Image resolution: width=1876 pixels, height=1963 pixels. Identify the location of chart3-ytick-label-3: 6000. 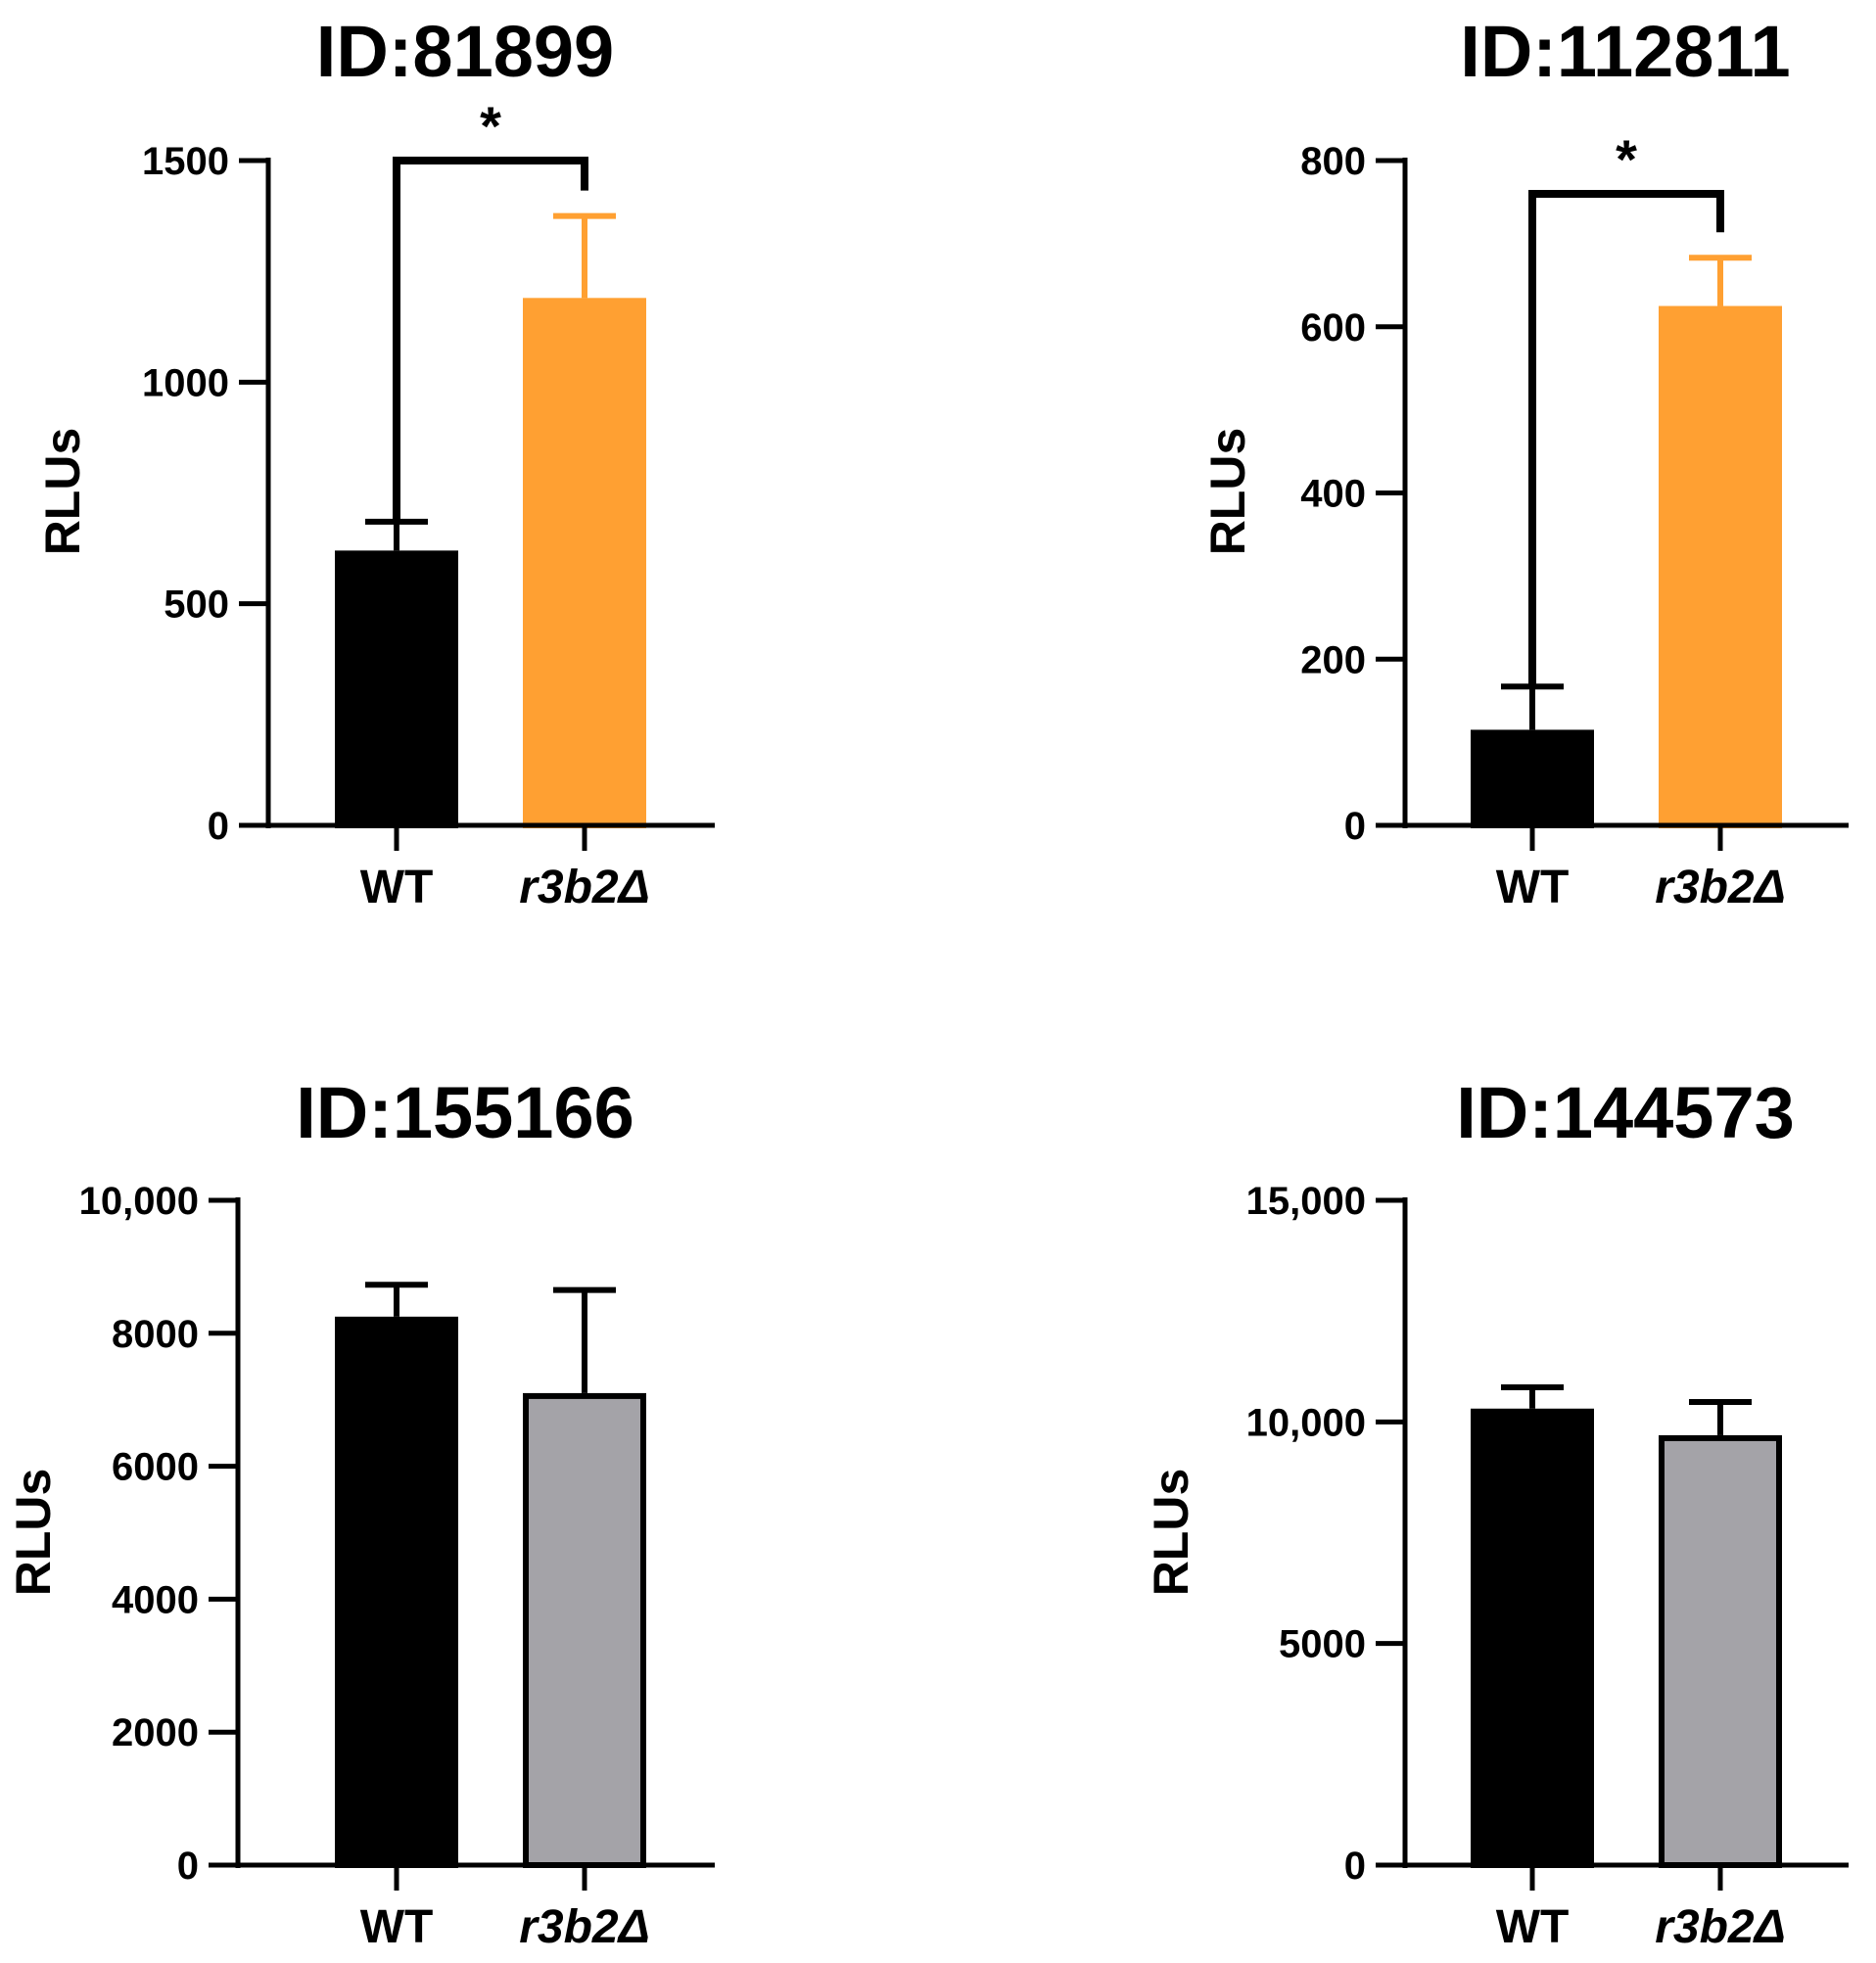
(156, 1468).